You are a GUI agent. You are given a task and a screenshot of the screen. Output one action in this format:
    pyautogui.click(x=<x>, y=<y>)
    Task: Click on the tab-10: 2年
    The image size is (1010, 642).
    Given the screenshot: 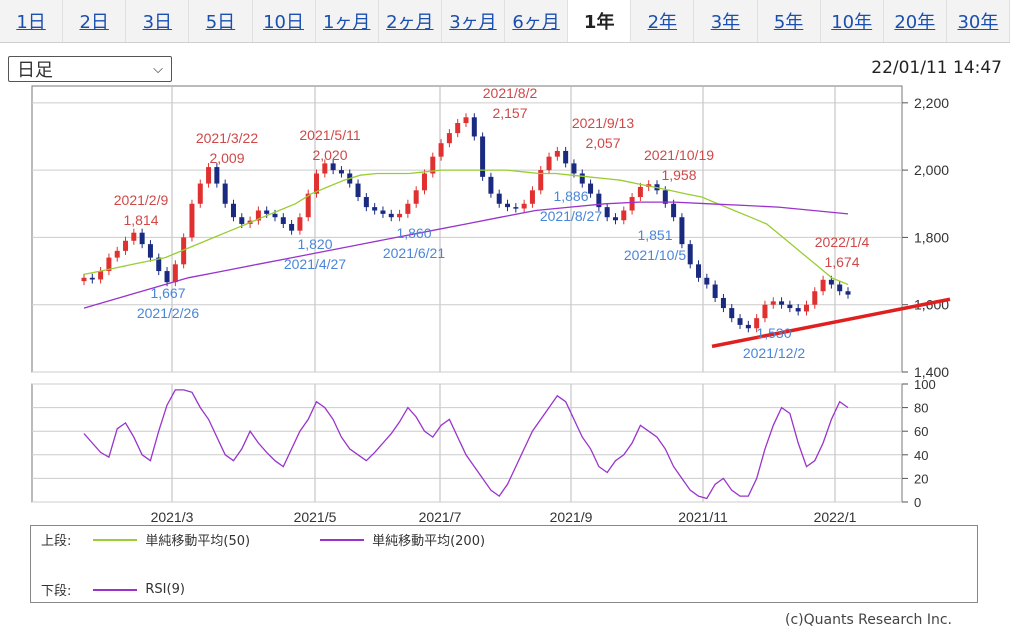 What is the action you would take?
    pyautogui.click(x=663, y=21)
    